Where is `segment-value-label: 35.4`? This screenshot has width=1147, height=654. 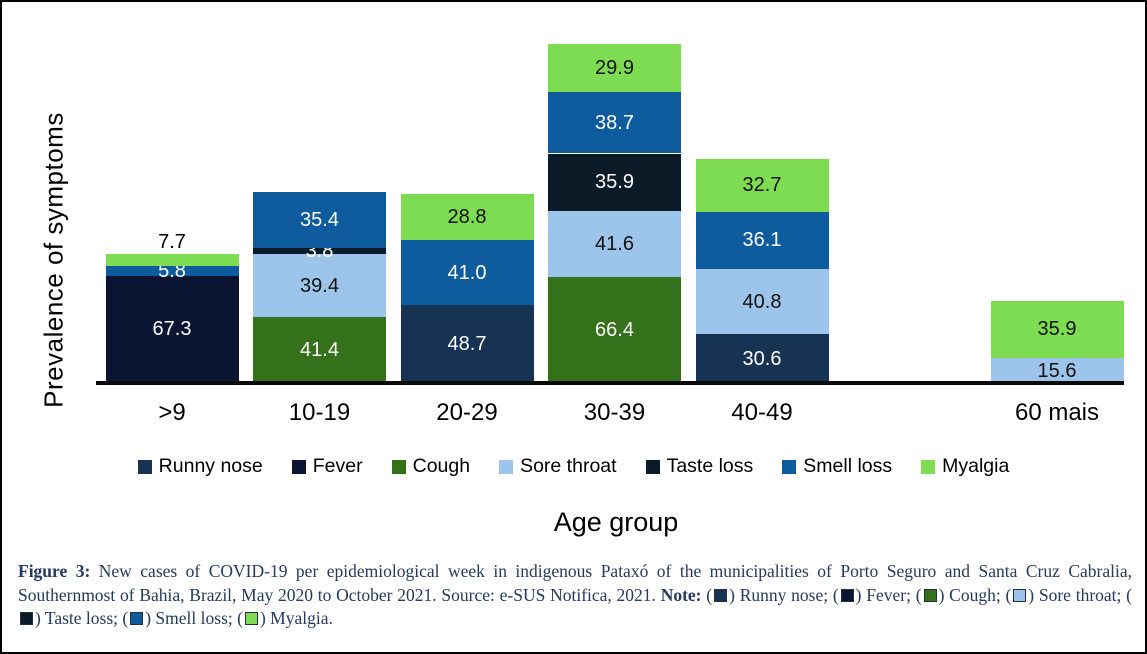 segment-value-label: 35.4 is located at coordinates (319, 219).